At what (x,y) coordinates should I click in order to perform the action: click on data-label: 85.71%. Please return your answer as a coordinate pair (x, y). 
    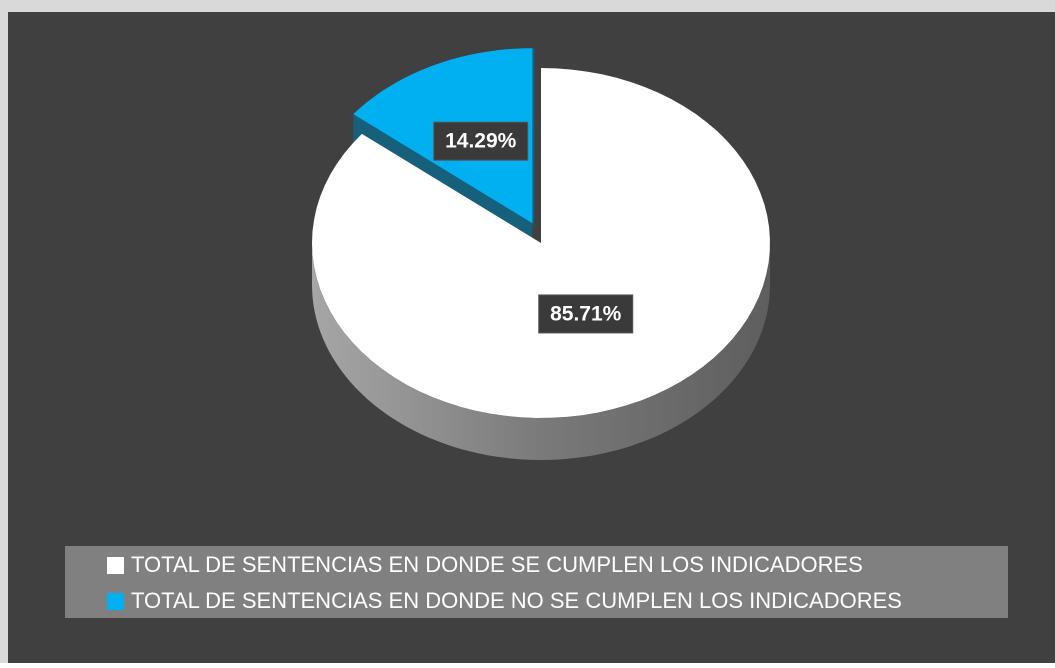
    Looking at the image, I should click on (586, 313).